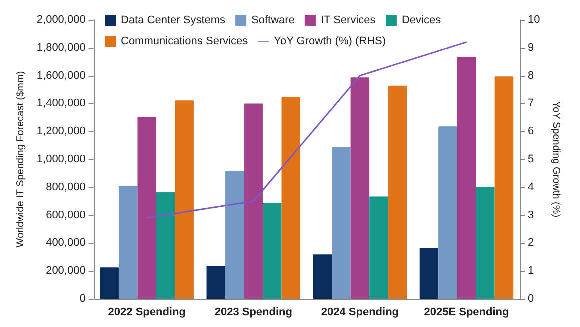  What do you see at coordinates (273, 20) in the screenshot?
I see `legend-label: Software` at bounding box center [273, 20].